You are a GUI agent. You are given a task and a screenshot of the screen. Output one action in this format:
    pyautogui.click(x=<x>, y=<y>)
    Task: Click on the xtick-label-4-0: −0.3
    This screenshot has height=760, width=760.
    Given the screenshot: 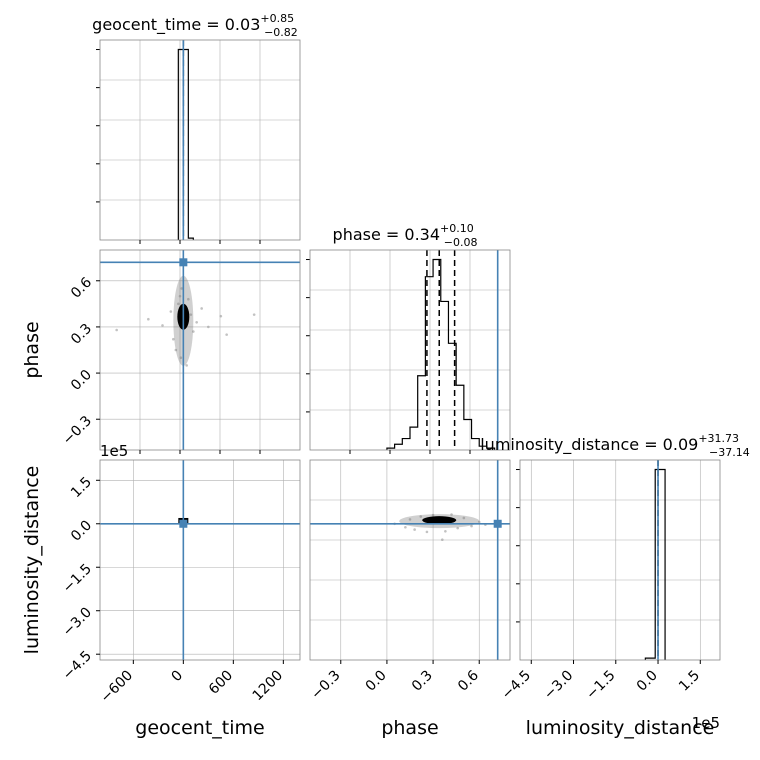 What is the action you would take?
    pyautogui.click(x=325, y=685)
    